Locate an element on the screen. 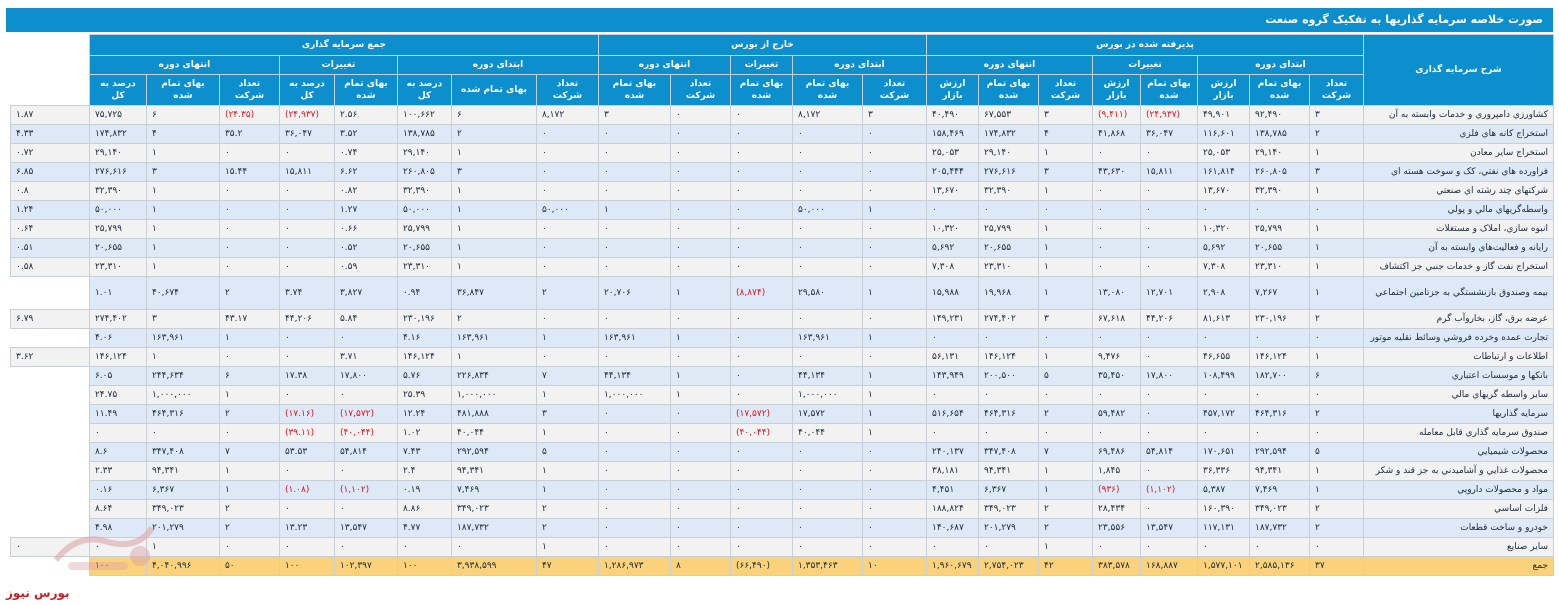  table-cell: ۲۹,۱۴۰ is located at coordinates (424, 153).